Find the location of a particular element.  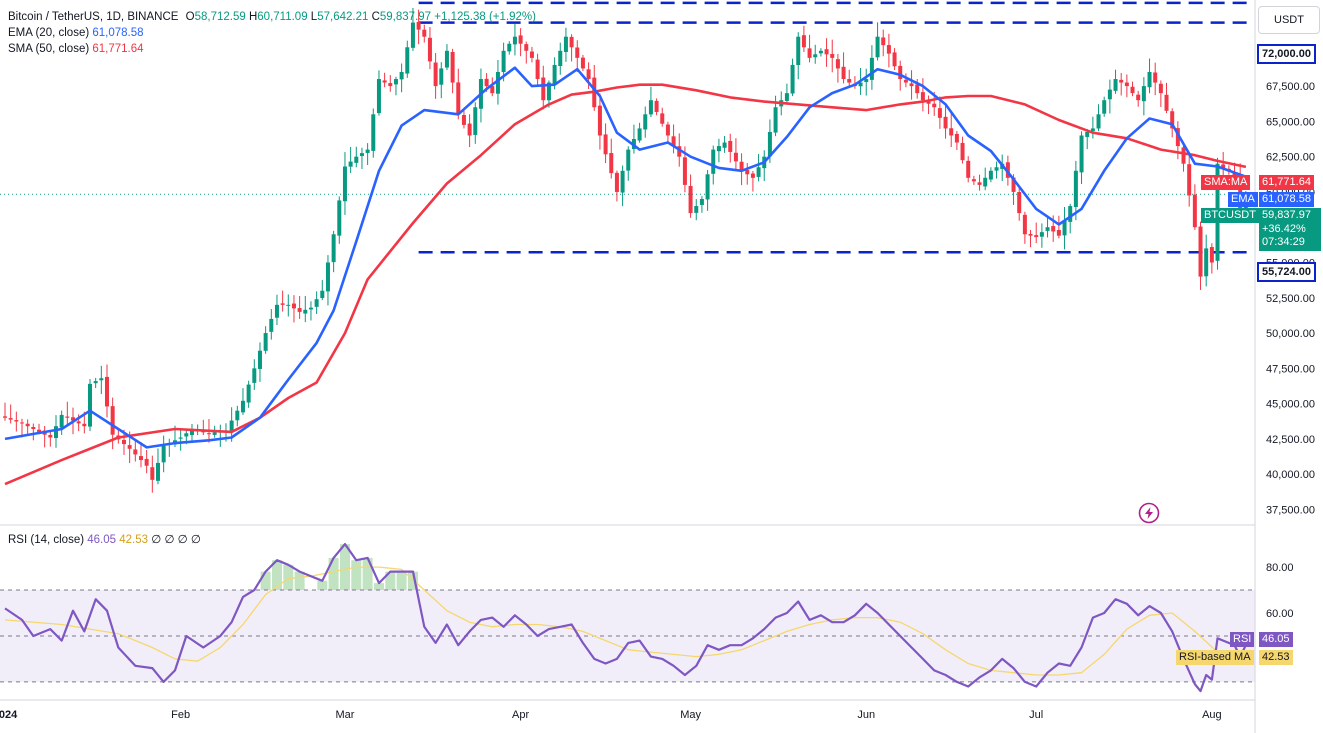

rsi-extra: ∅ ∅ ∅ ∅ is located at coordinates (176, 540).